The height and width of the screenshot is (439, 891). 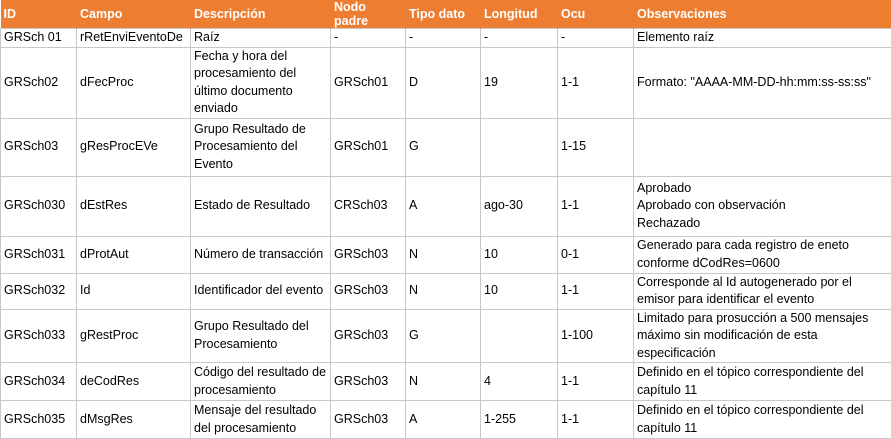 What do you see at coordinates (134, 82) in the screenshot?
I see `table-cell: dFecProc` at bounding box center [134, 82].